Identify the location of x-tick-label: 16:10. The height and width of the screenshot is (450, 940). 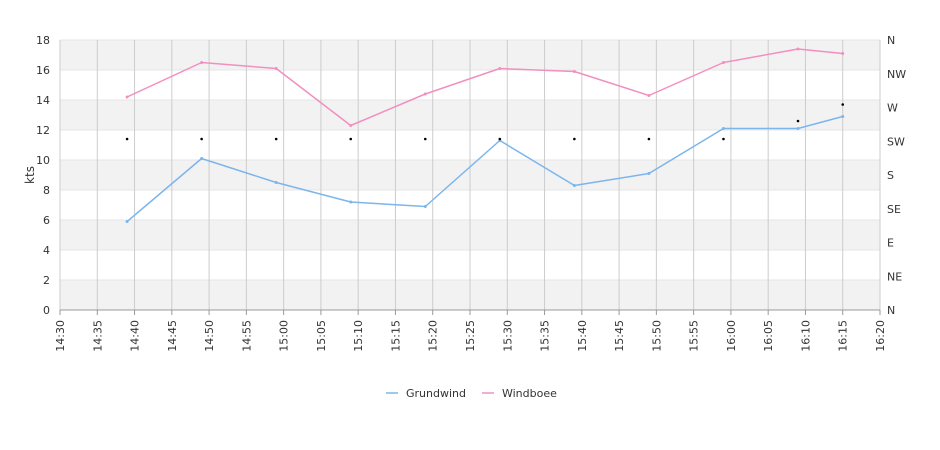
(805, 336).